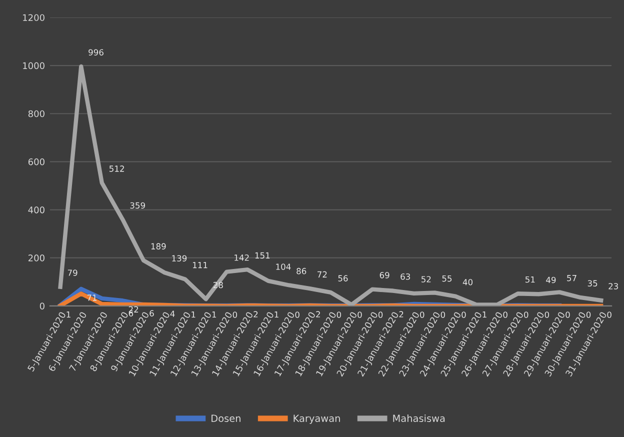  I want to click on data-label: 142, so click(241, 257).